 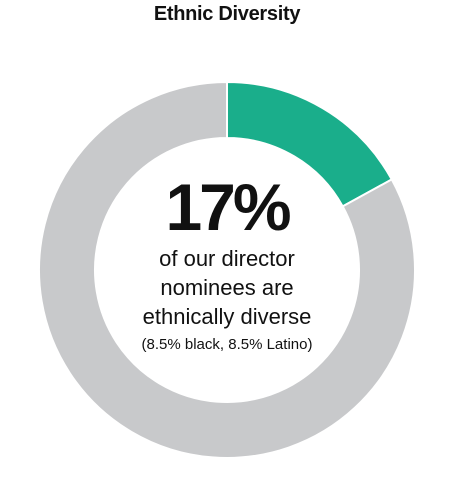 What do you see at coordinates (227, 344) in the screenshot?
I see `center-detail: (8.5% black, 8.5% Latino)` at bounding box center [227, 344].